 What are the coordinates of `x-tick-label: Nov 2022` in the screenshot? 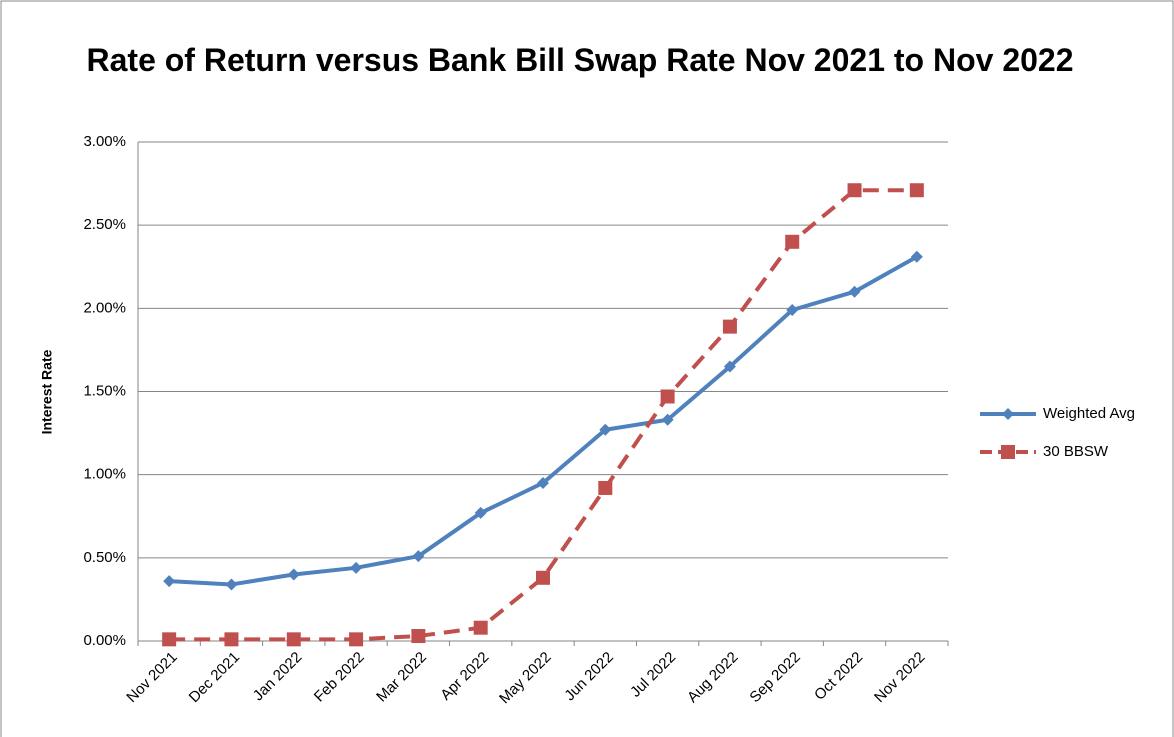 It's located at (899, 677).